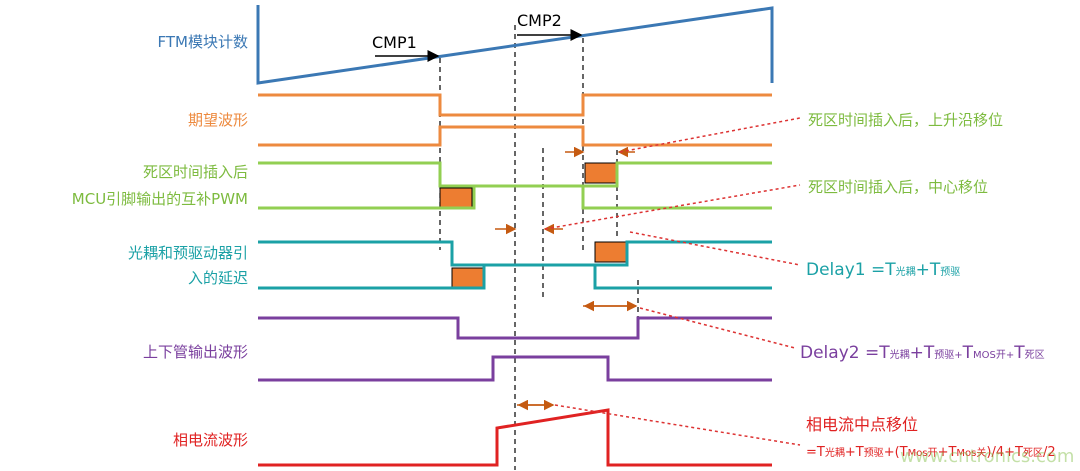  What do you see at coordinates (862, 424) in the screenshot?
I see `current-shift-label: 相电流中点移位` at bounding box center [862, 424].